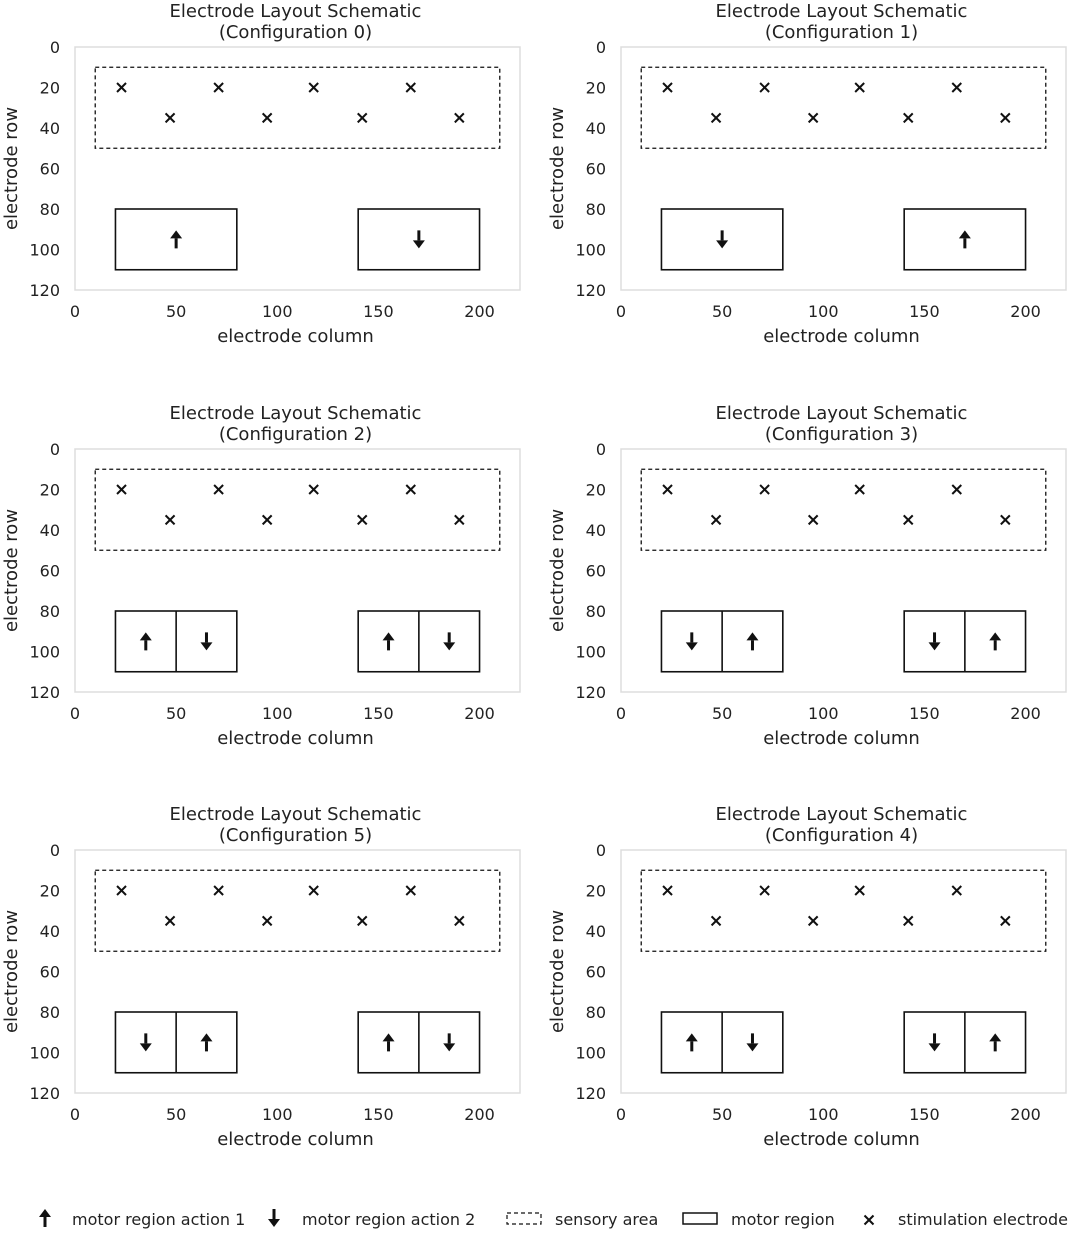  I want to click on chart-subtitle: (Configuration 1), so click(841, 32).